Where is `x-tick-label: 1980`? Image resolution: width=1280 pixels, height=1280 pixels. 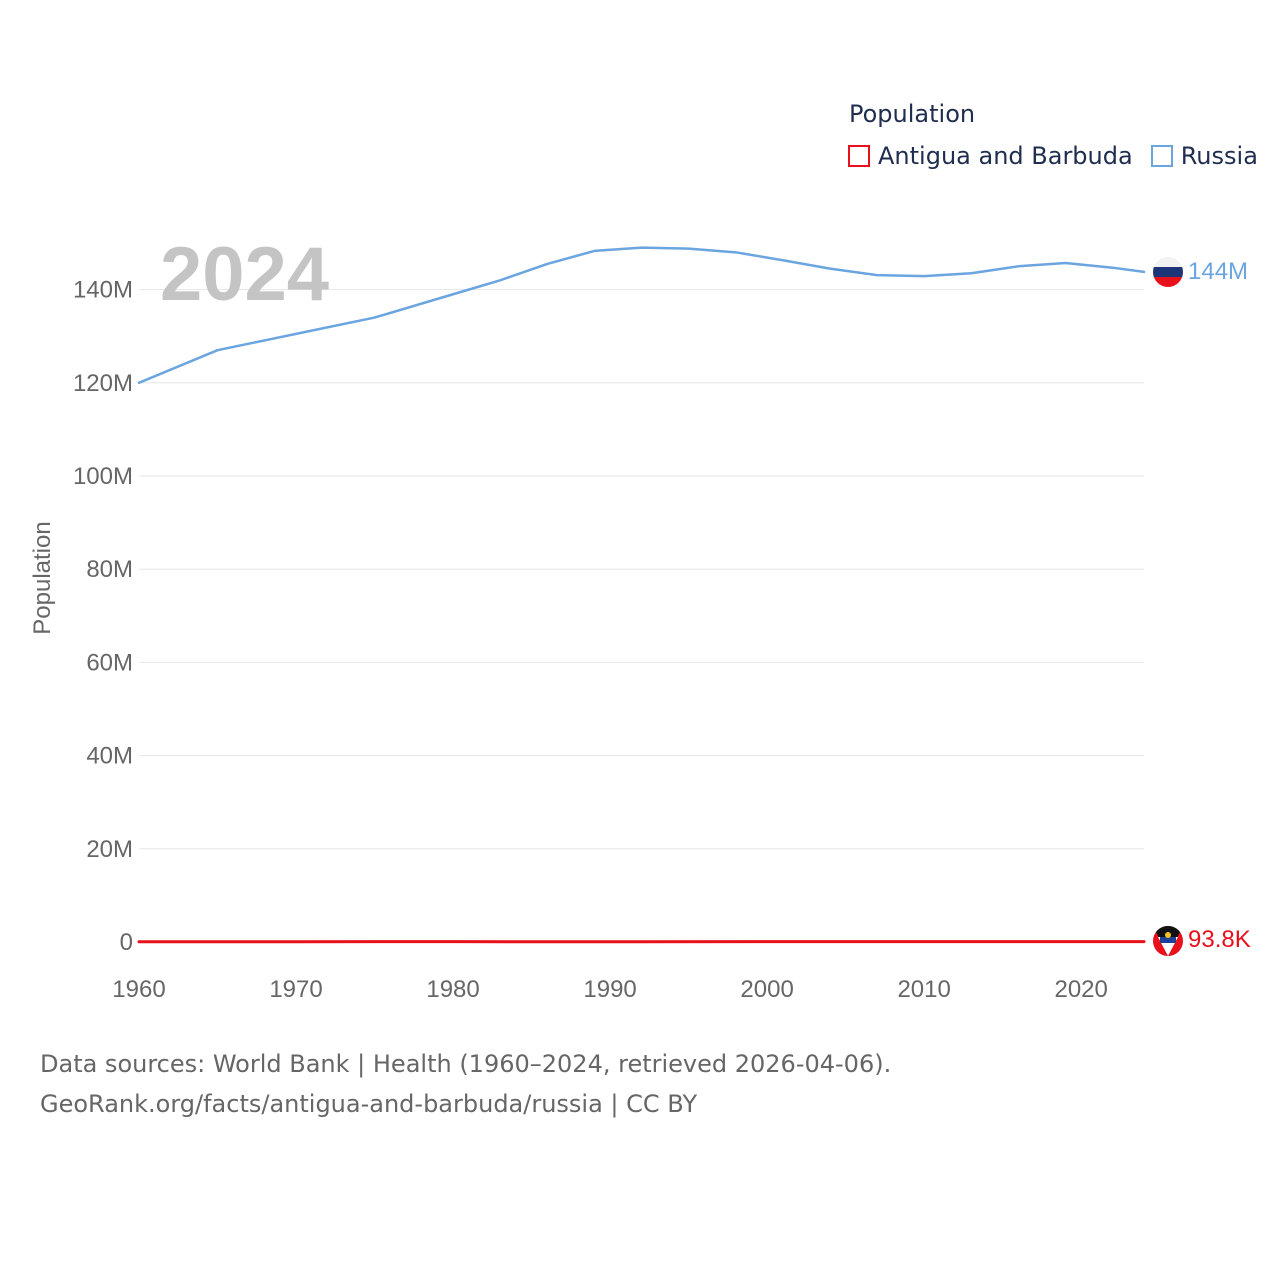
x-tick-label: 1980 is located at coordinates (452, 989).